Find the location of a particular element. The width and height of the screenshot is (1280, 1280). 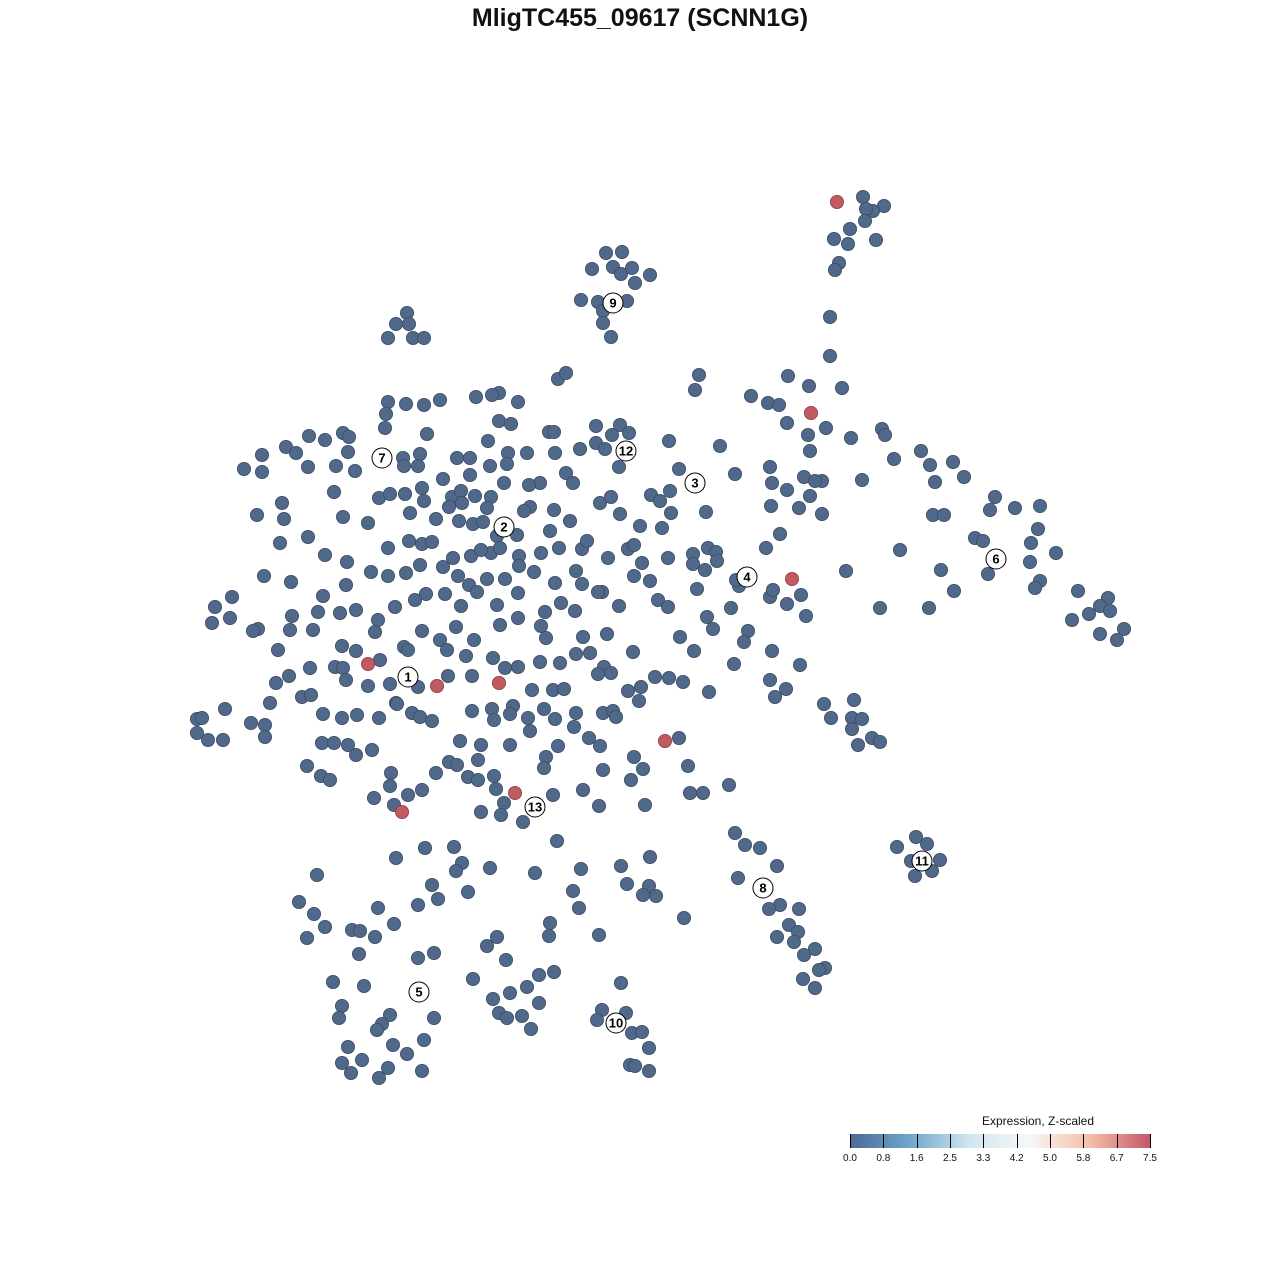

data-point-high is located at coordinates (436, 686).